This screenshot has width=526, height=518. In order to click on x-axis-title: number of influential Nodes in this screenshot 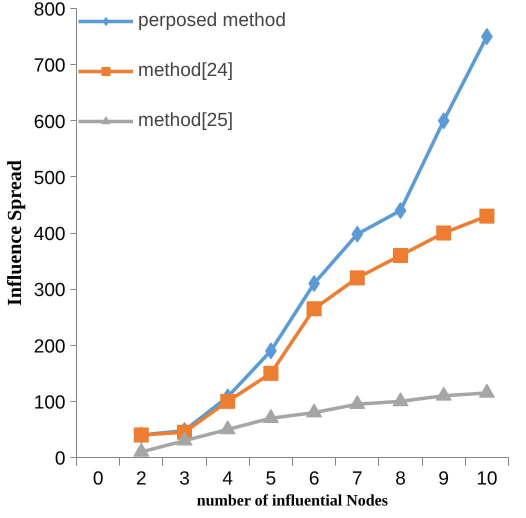, I will do `click(292, 501)`.